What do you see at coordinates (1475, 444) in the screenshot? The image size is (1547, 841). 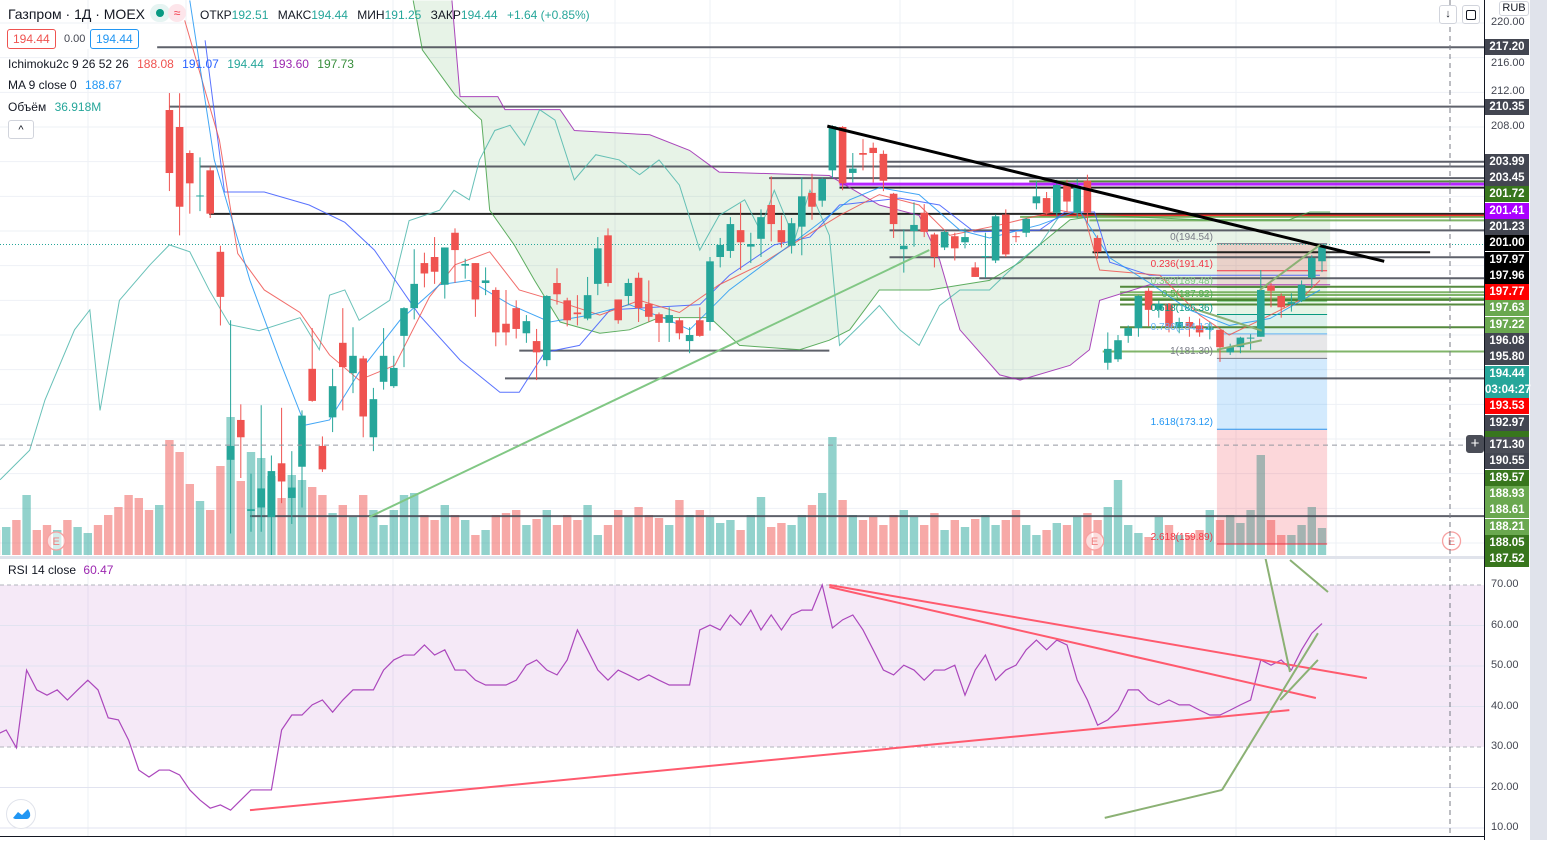 I see `add-alert-plus-button: +` at bounding box center [1475, 444].